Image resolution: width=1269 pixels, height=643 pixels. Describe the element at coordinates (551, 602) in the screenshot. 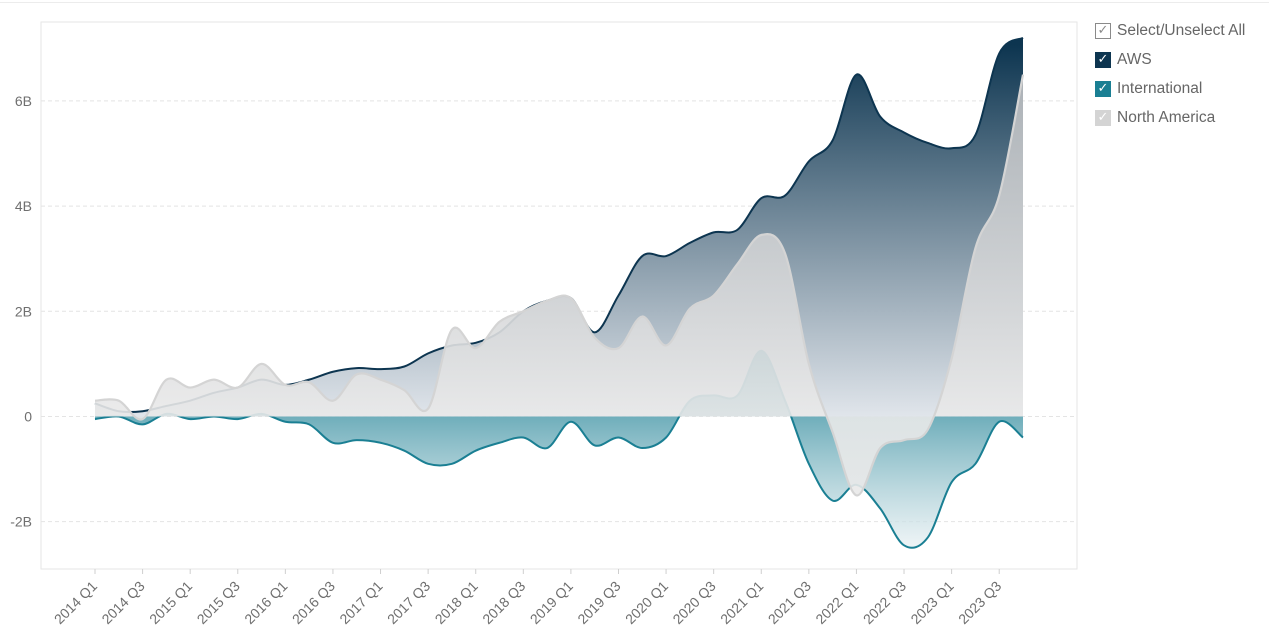

I see `x-tick-label: 2019 Q1` at that location.